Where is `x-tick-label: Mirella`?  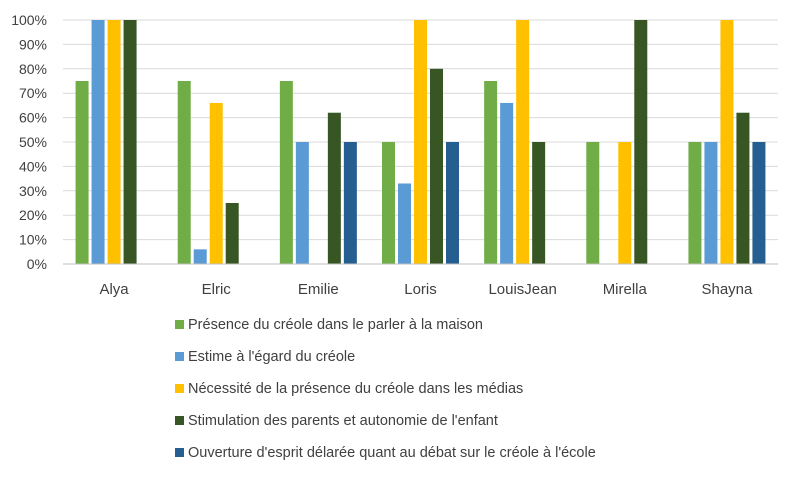 x-tick-label: Mirella is located at coordinates (625, 289).